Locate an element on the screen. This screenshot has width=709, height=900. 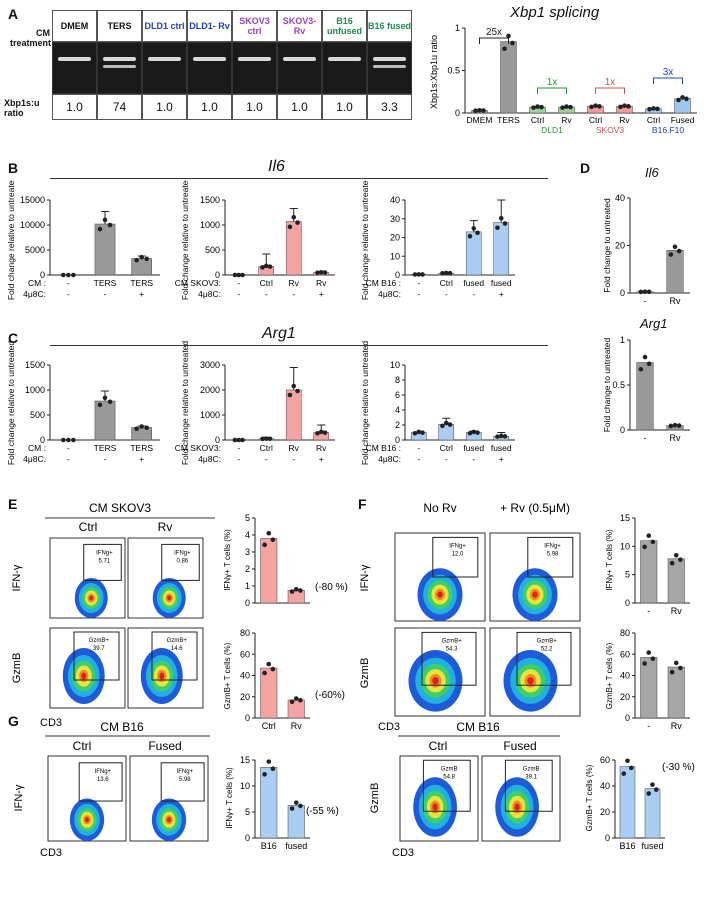
gate-value: 0.86 is located at coordinates (183, 561).